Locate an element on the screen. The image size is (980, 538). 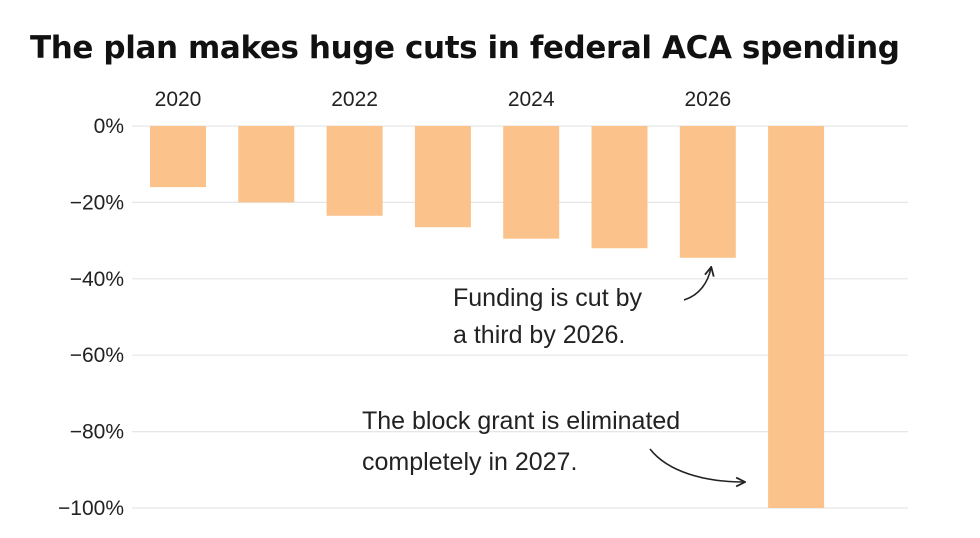
bar-2021 is located at coordinates (266, 164).